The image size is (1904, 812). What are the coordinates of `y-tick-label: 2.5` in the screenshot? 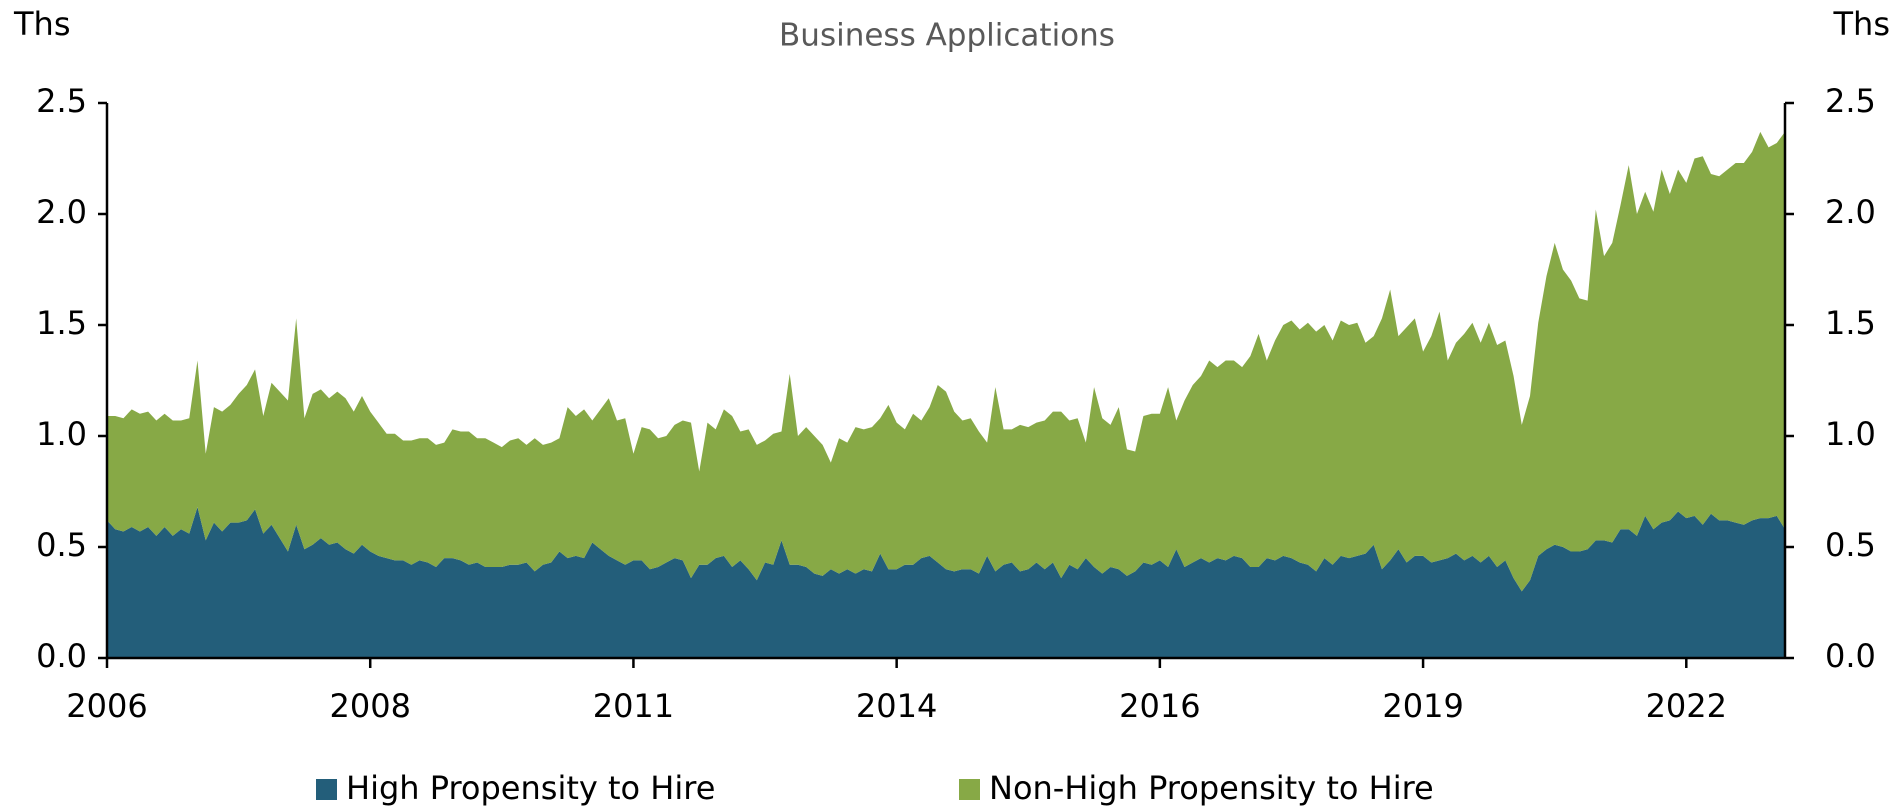 It's located at (61, 101).